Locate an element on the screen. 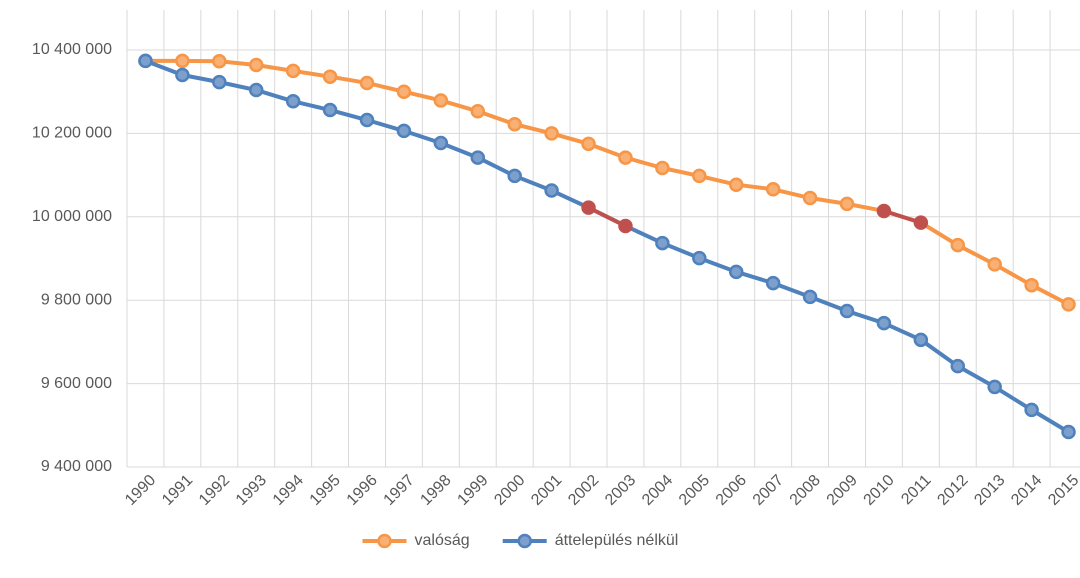 The image size is (1080, 578). x-tick-label: 2013 is located at coordinates (989, 490).